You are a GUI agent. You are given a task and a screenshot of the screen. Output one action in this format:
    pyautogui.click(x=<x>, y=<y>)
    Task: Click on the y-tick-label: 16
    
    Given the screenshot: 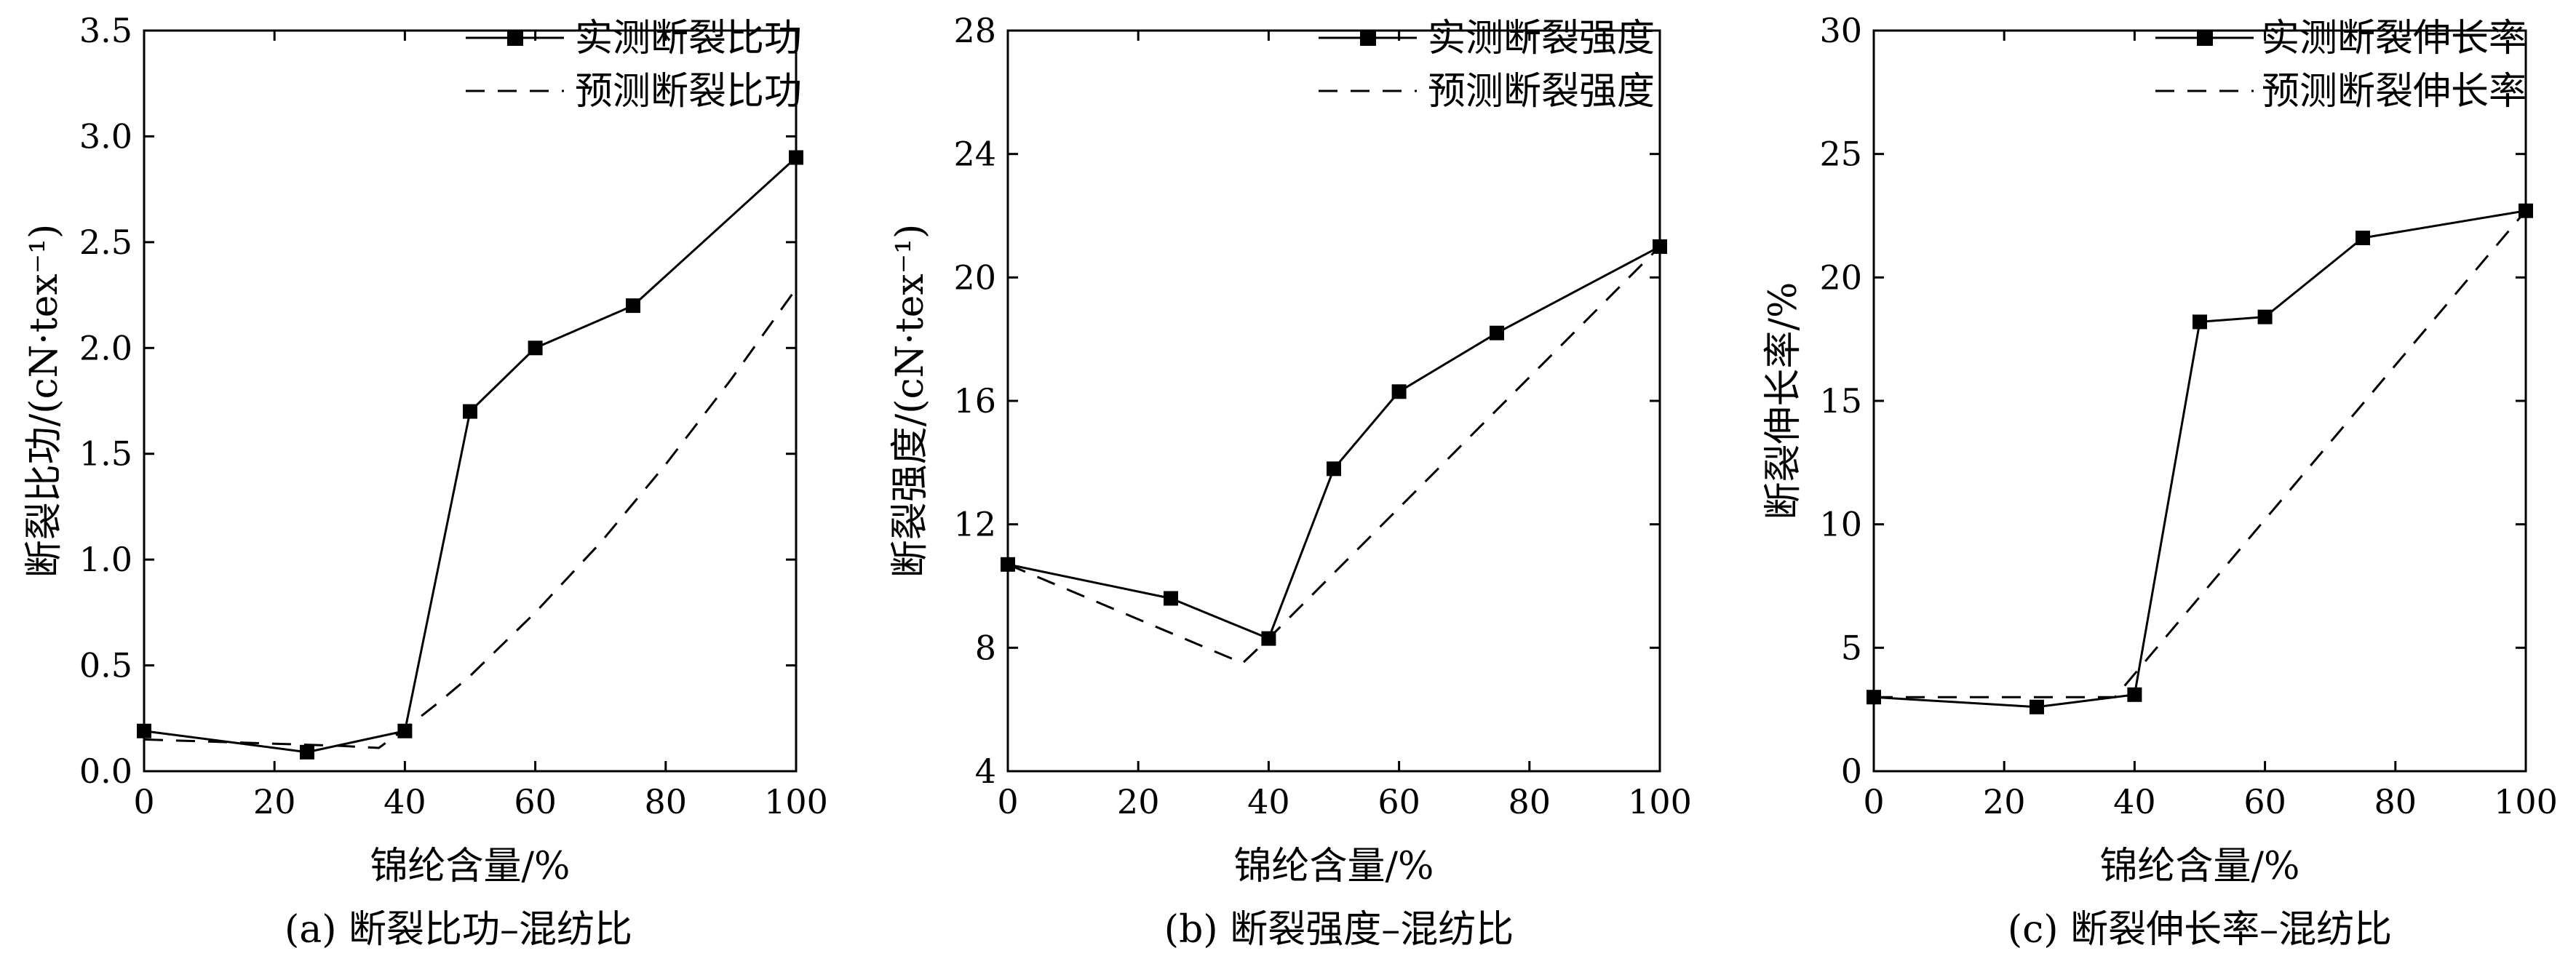 What is the action you would take?
    pyautogui.click(x=975, y=401)
    